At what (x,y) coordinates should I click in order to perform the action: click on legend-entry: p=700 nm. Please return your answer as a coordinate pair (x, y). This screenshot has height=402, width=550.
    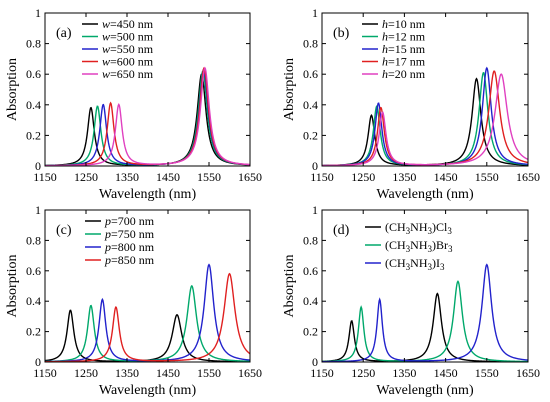
    Looking at the image, I should click on (129, 221).